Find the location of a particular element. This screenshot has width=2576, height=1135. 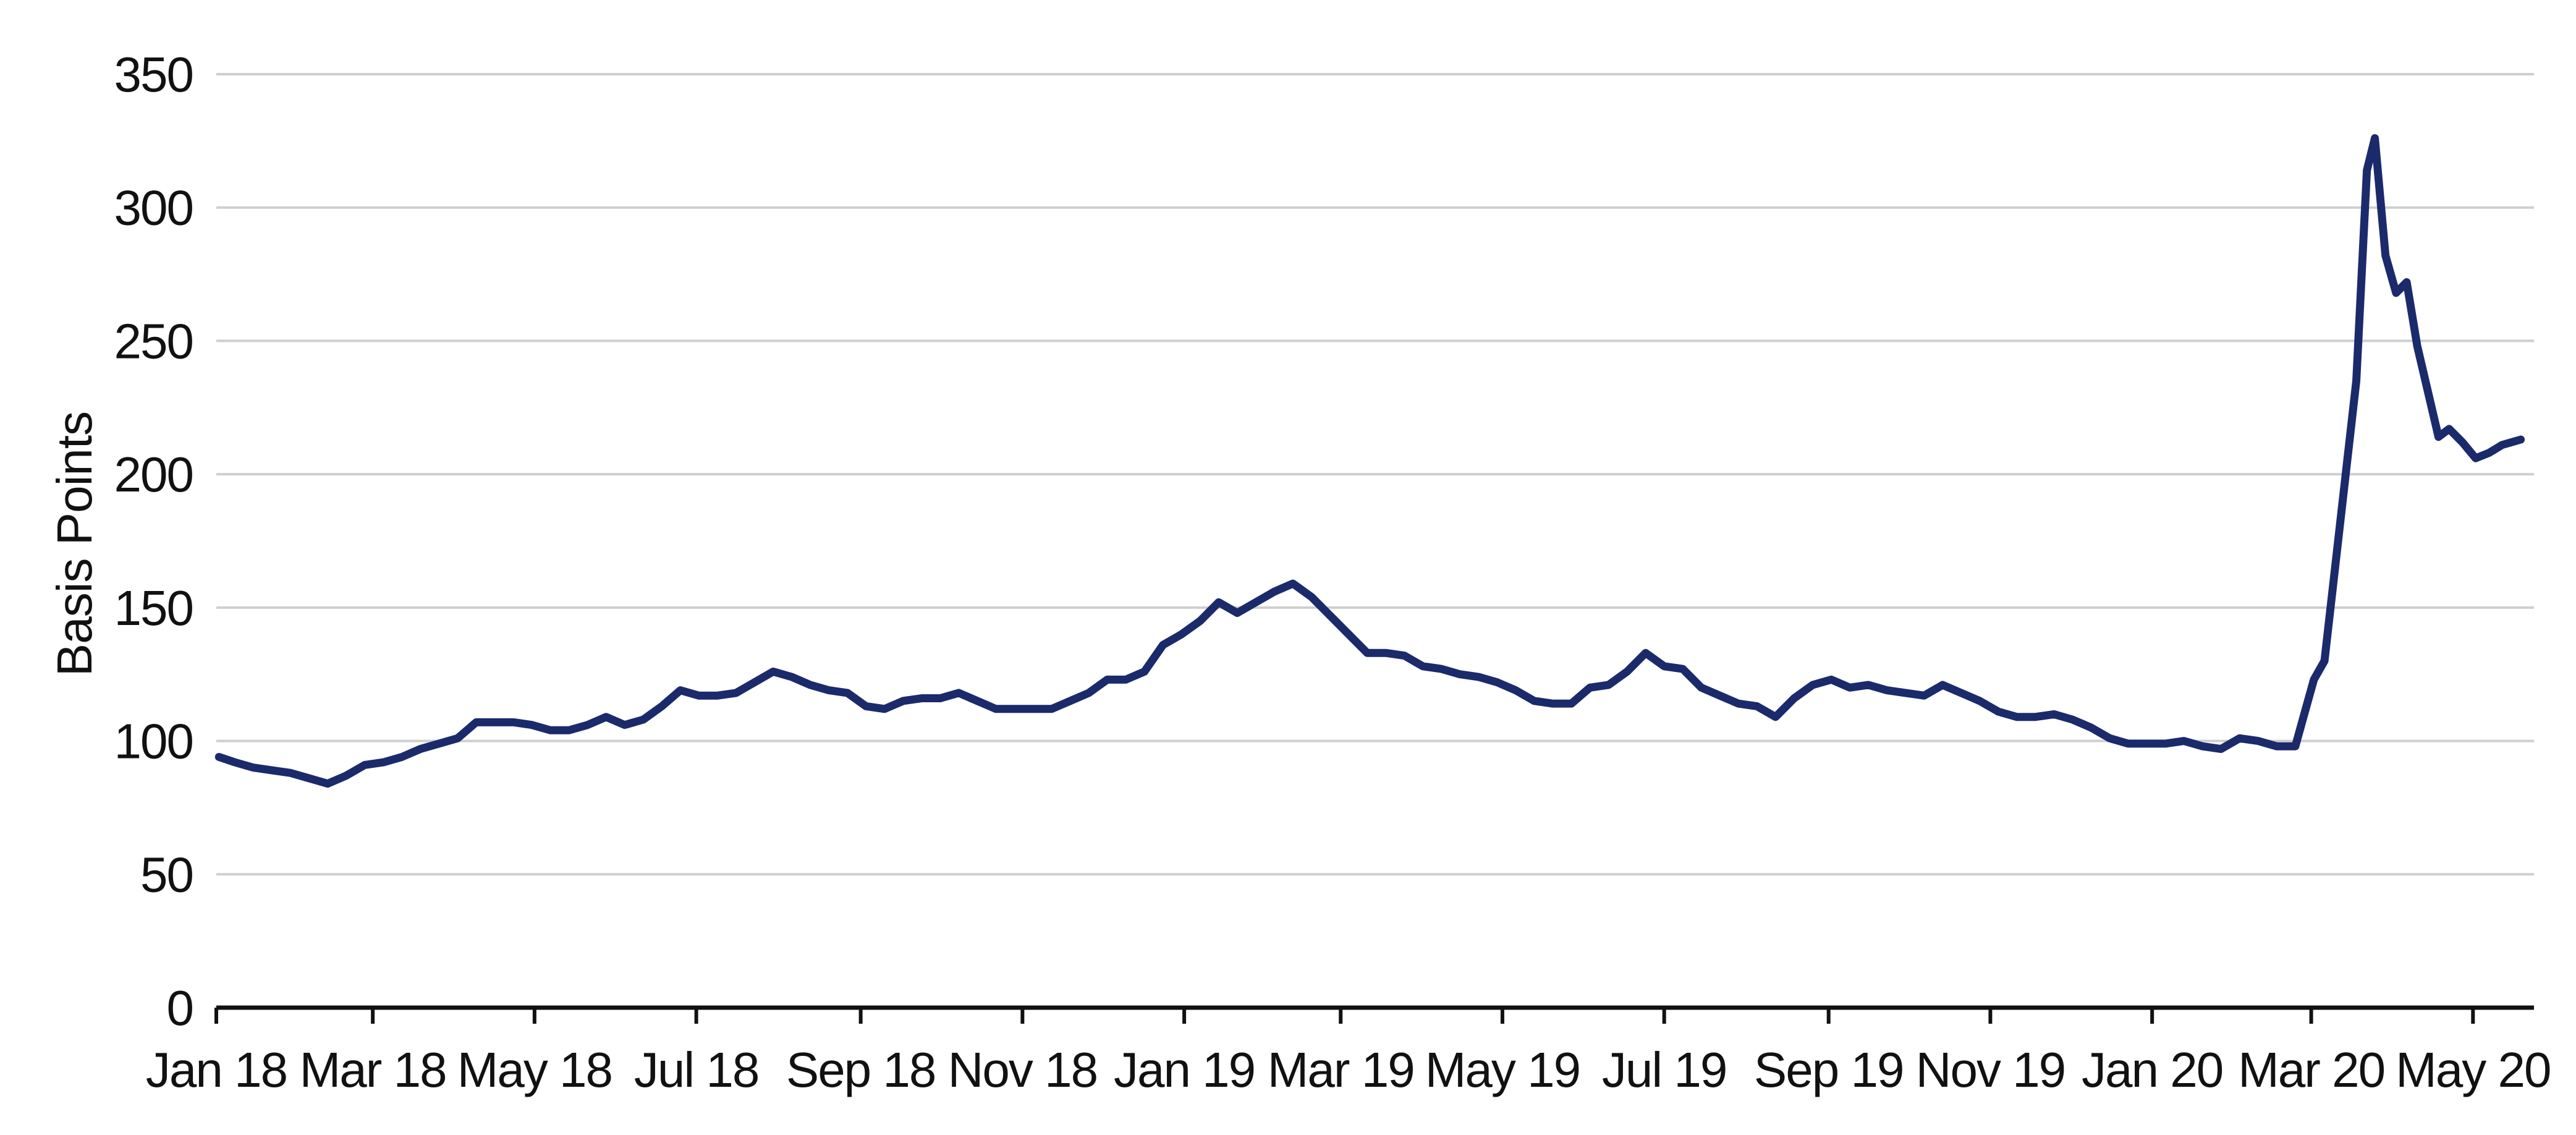

y-tick-label: 0 is located at coordinates (180, 1007).